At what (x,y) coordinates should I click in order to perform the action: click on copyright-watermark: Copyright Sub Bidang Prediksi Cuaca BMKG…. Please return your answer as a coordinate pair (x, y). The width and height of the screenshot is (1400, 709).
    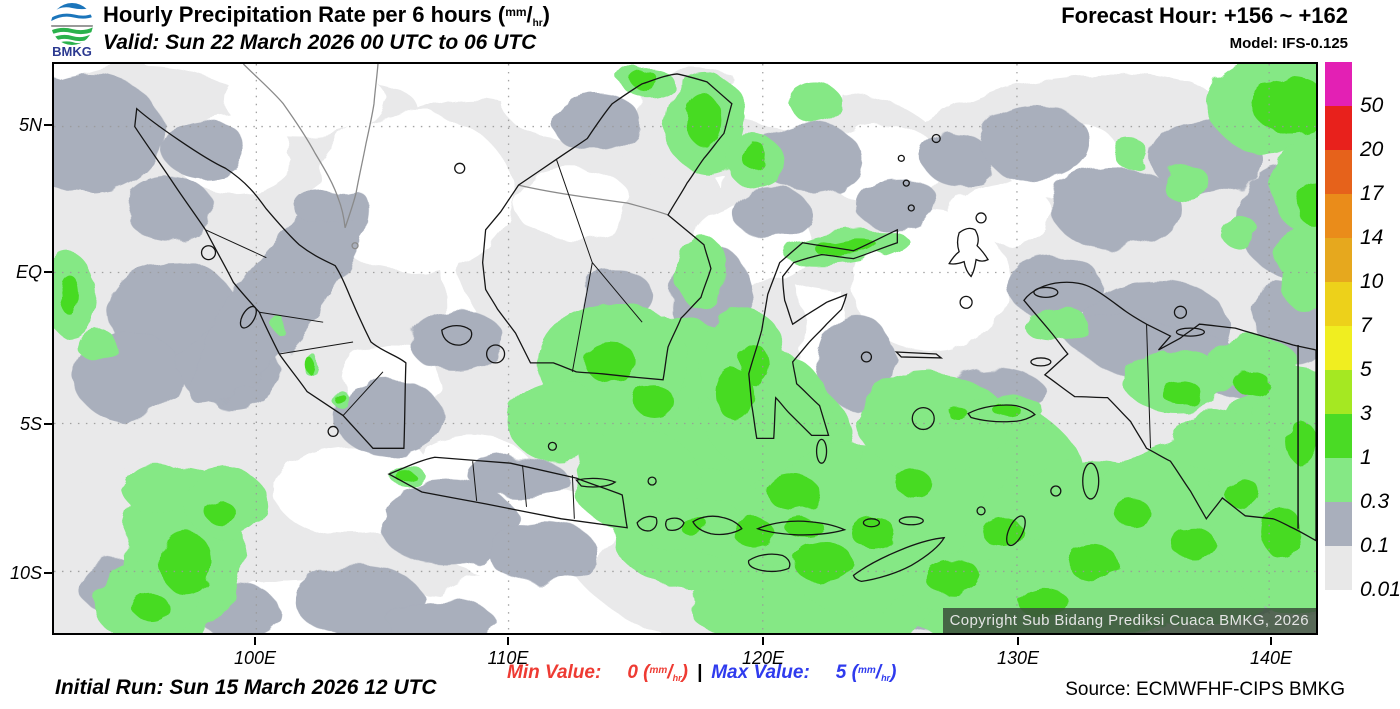
    Looking at the image, I should click on (1129, 620).